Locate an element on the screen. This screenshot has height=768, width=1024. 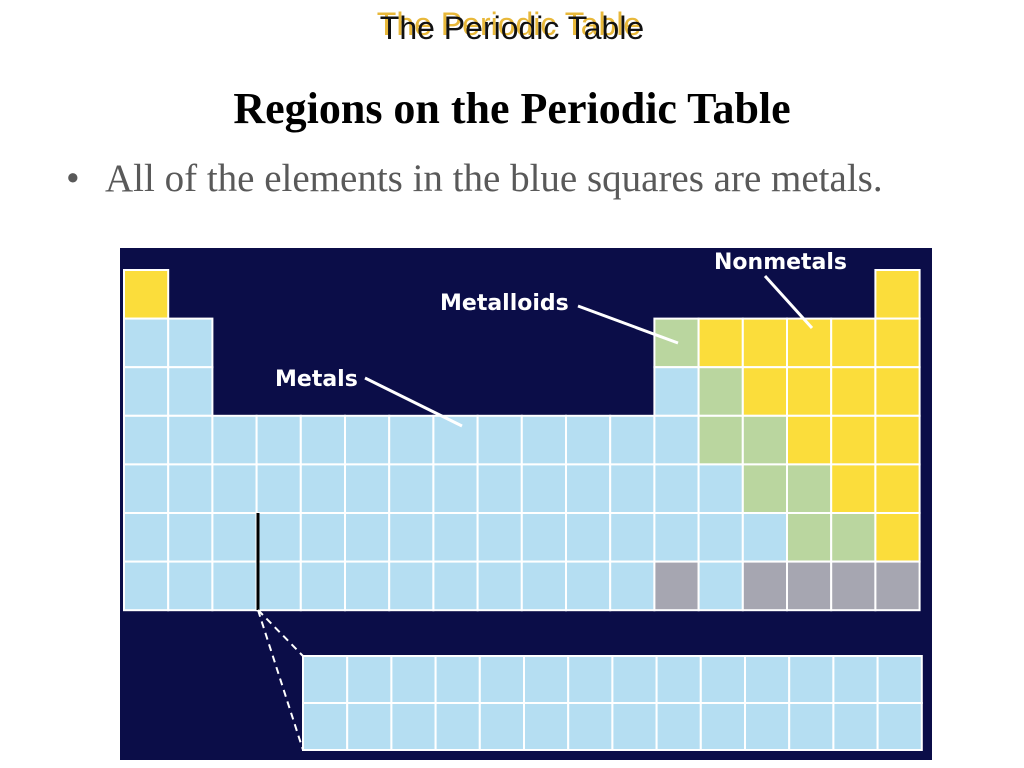
metalloids-pointer-line is located at coordinates (628, 324).